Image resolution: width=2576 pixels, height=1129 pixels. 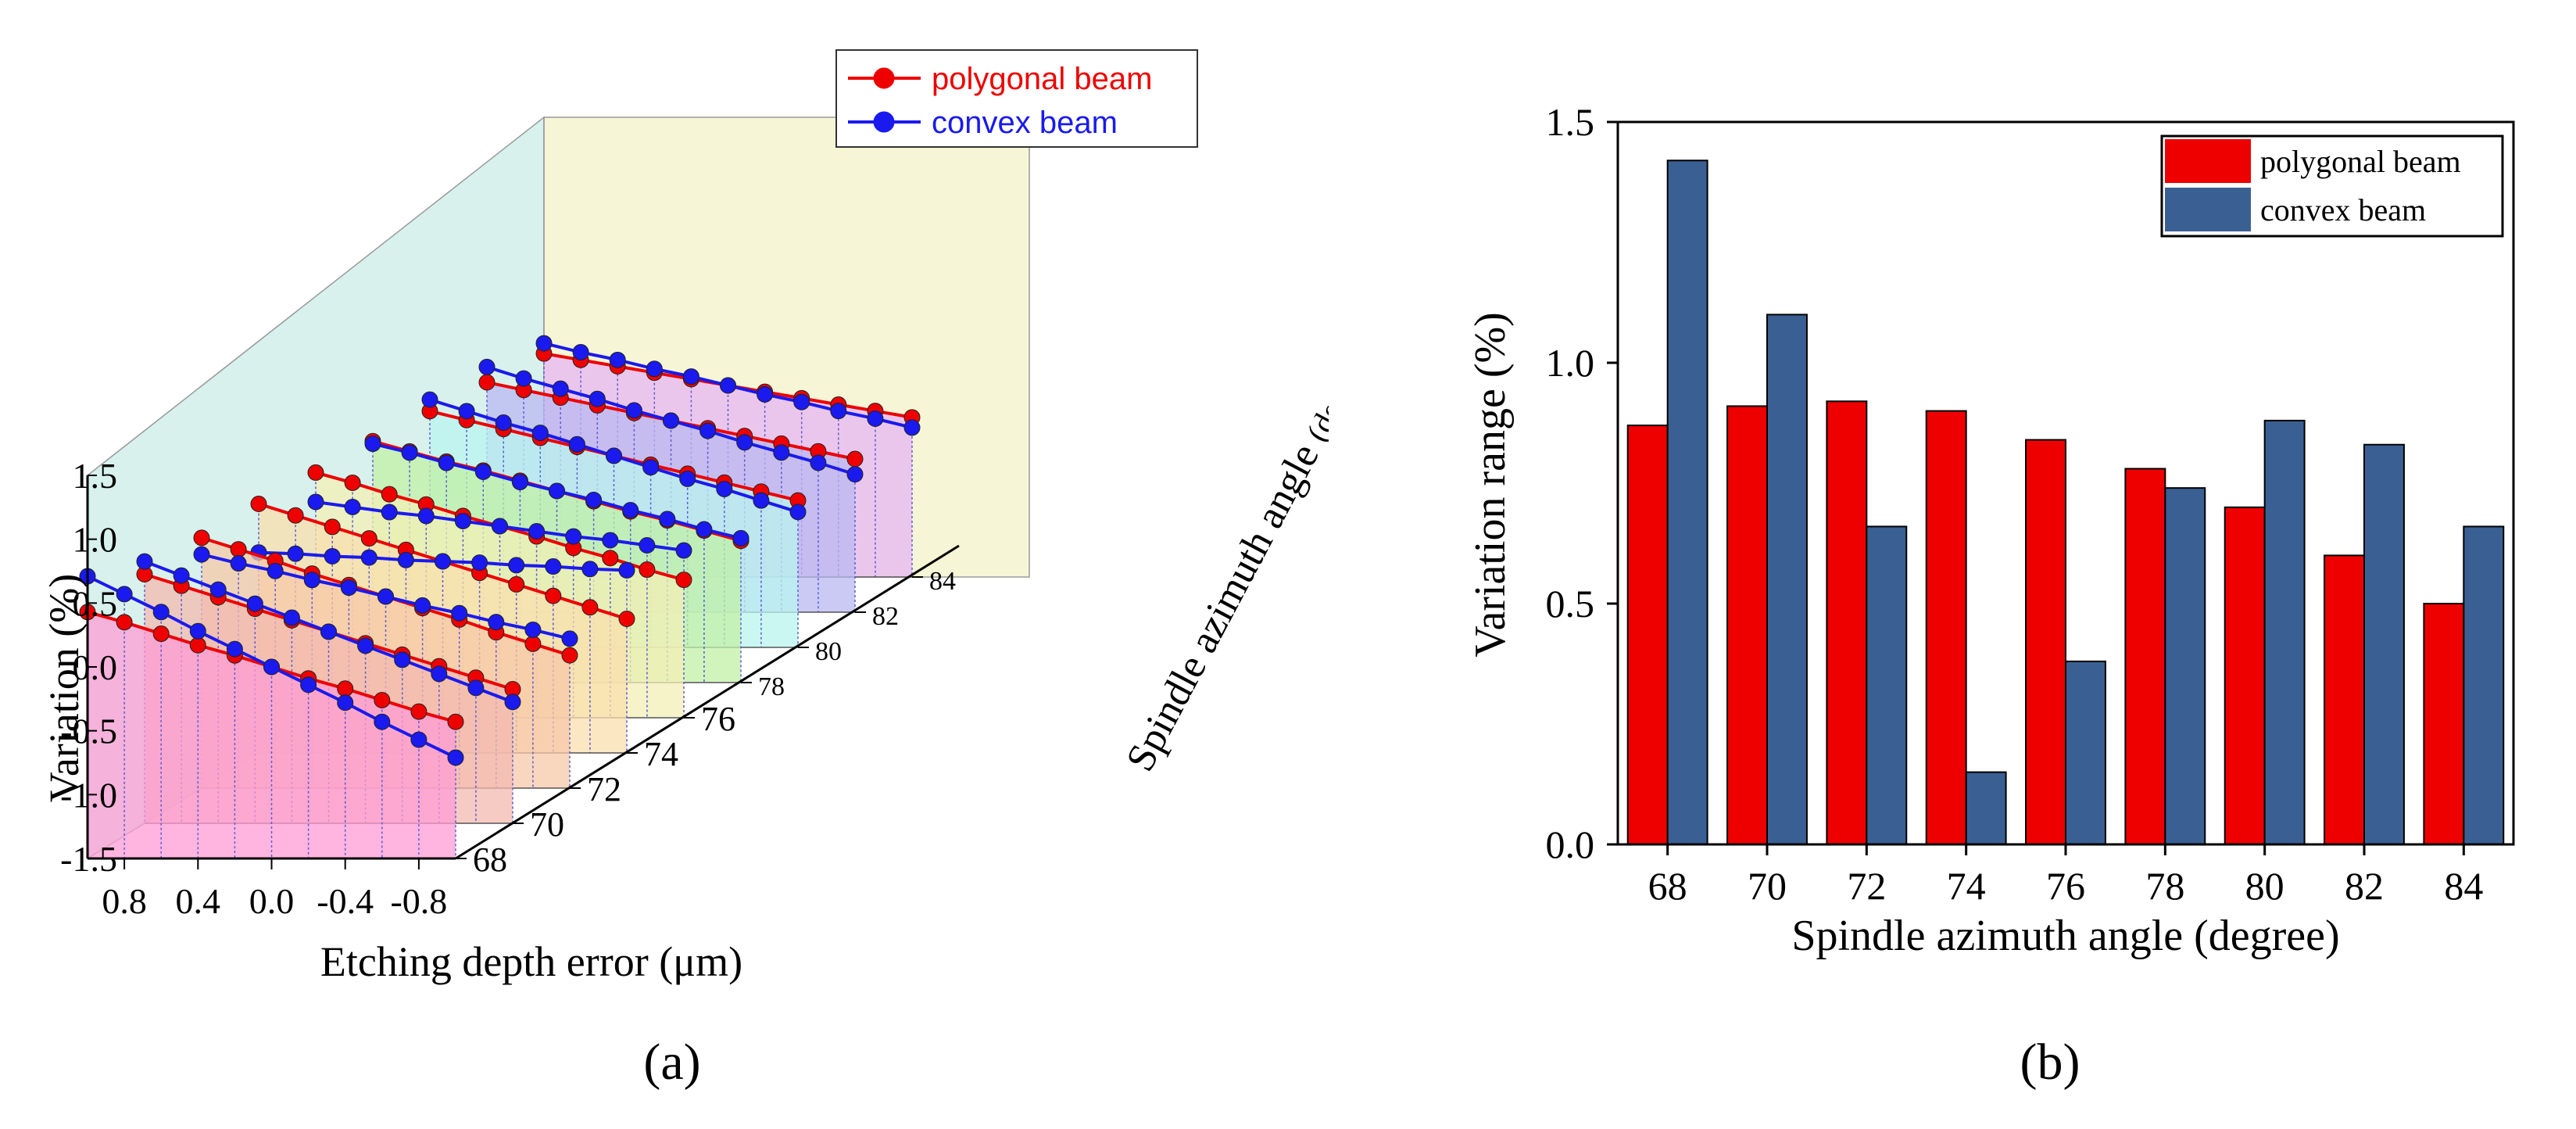 I want to click on chart-a-ztick: 74, so click(x=661, y=754).